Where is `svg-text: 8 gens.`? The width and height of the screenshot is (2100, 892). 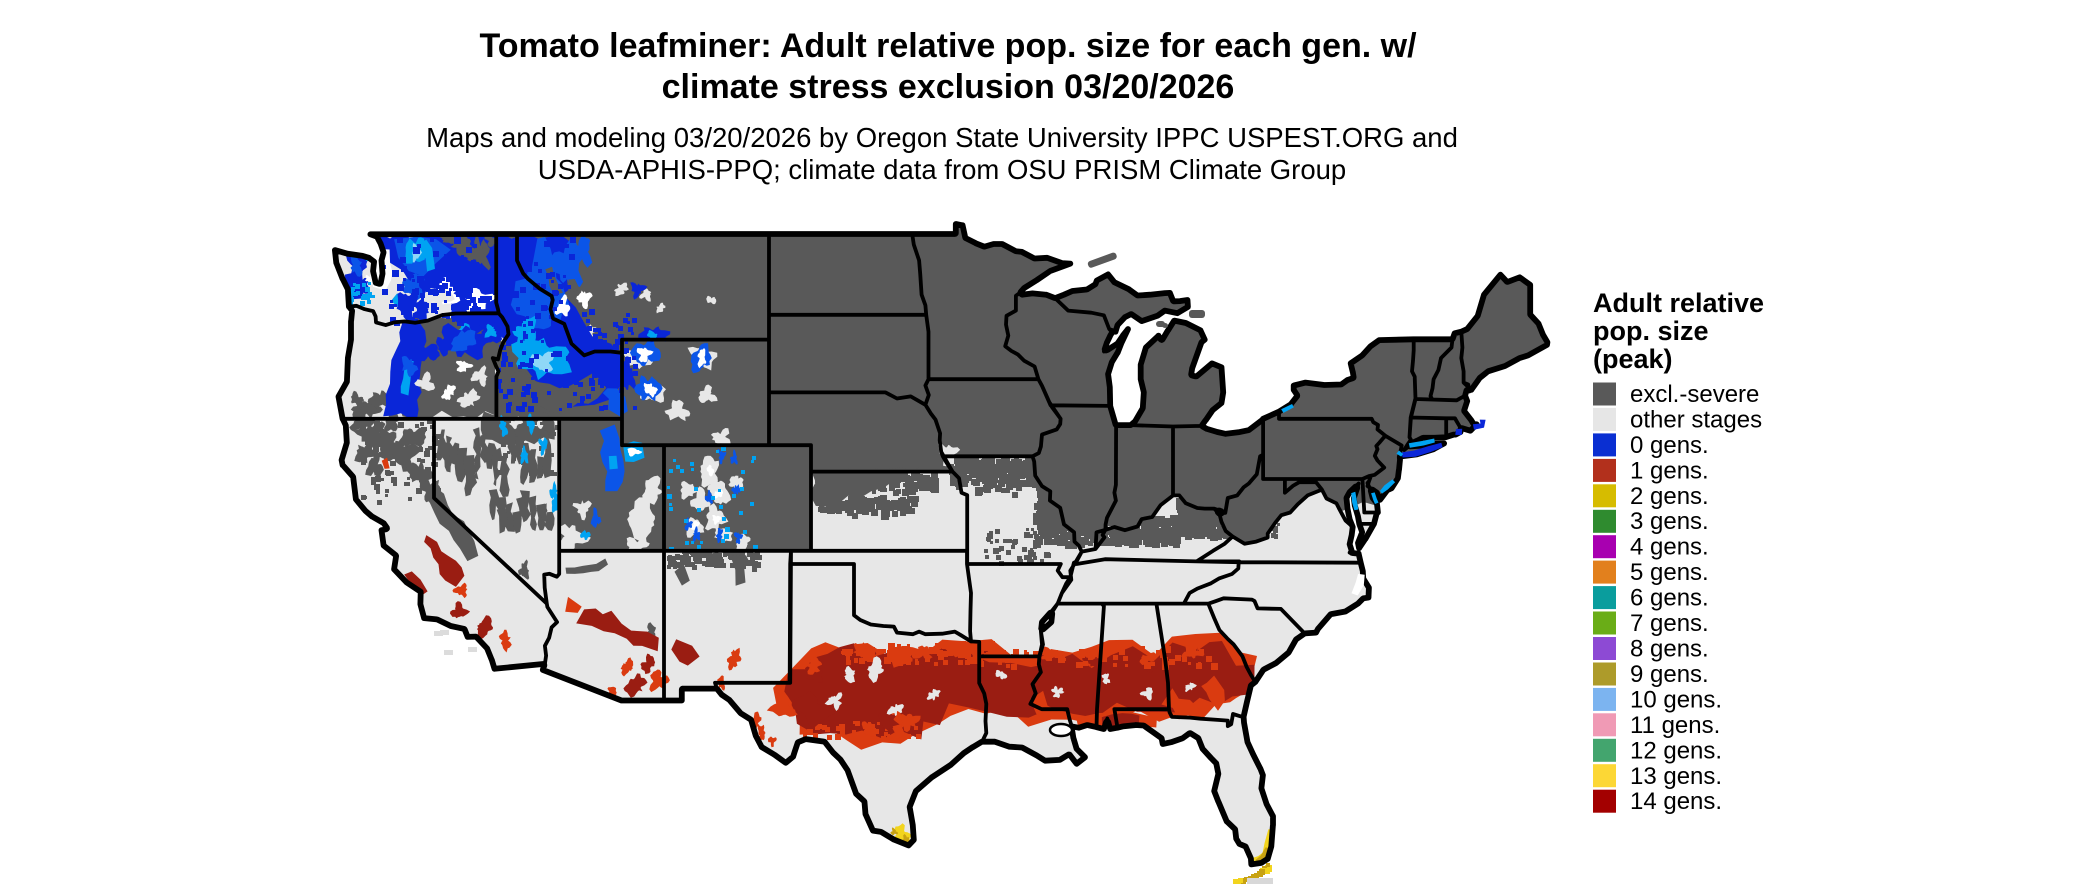
svg-text: 8 gens. is located at coordinates (1669, 649).